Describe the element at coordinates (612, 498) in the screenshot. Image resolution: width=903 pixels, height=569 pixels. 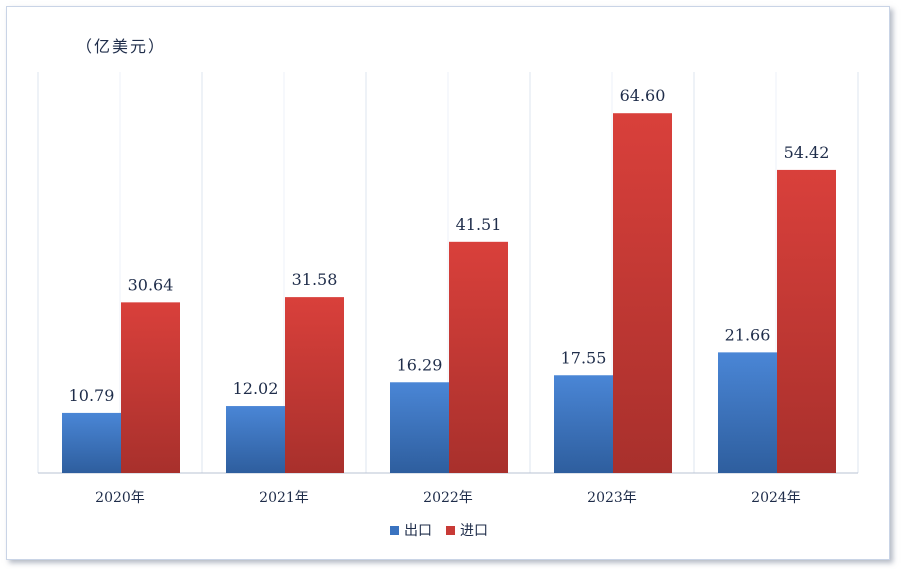
I see `x-tick-label: 2023年` at that location.